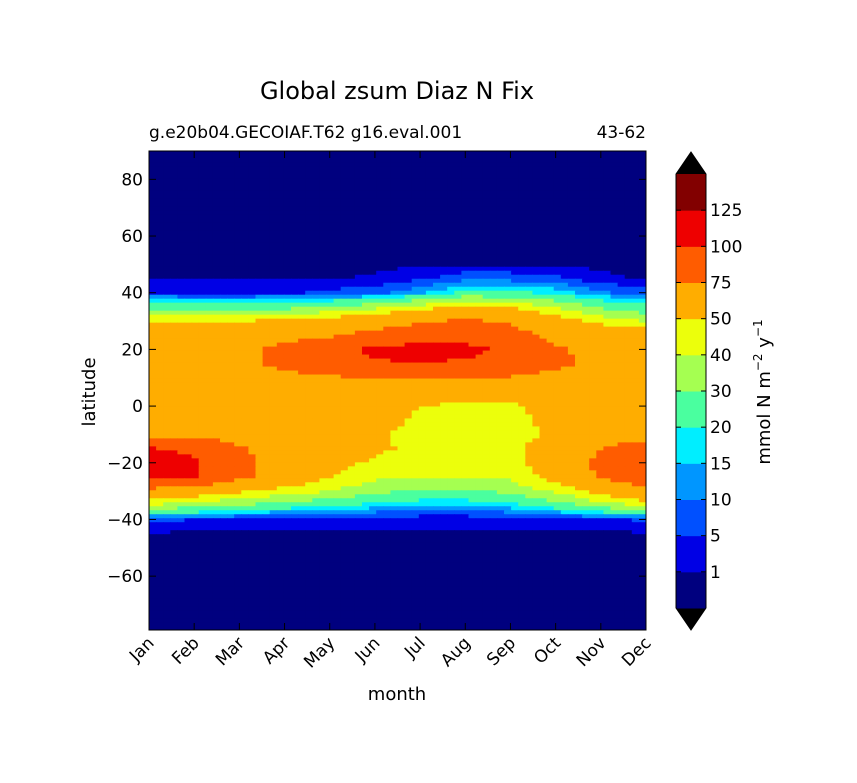 This screenshot has width=857, height=783. What do you see at coordinates (397, 91) in the screenshot?
I see `chart-title: Global zsum Diaz N Fix` at bounding box center [397, 91].